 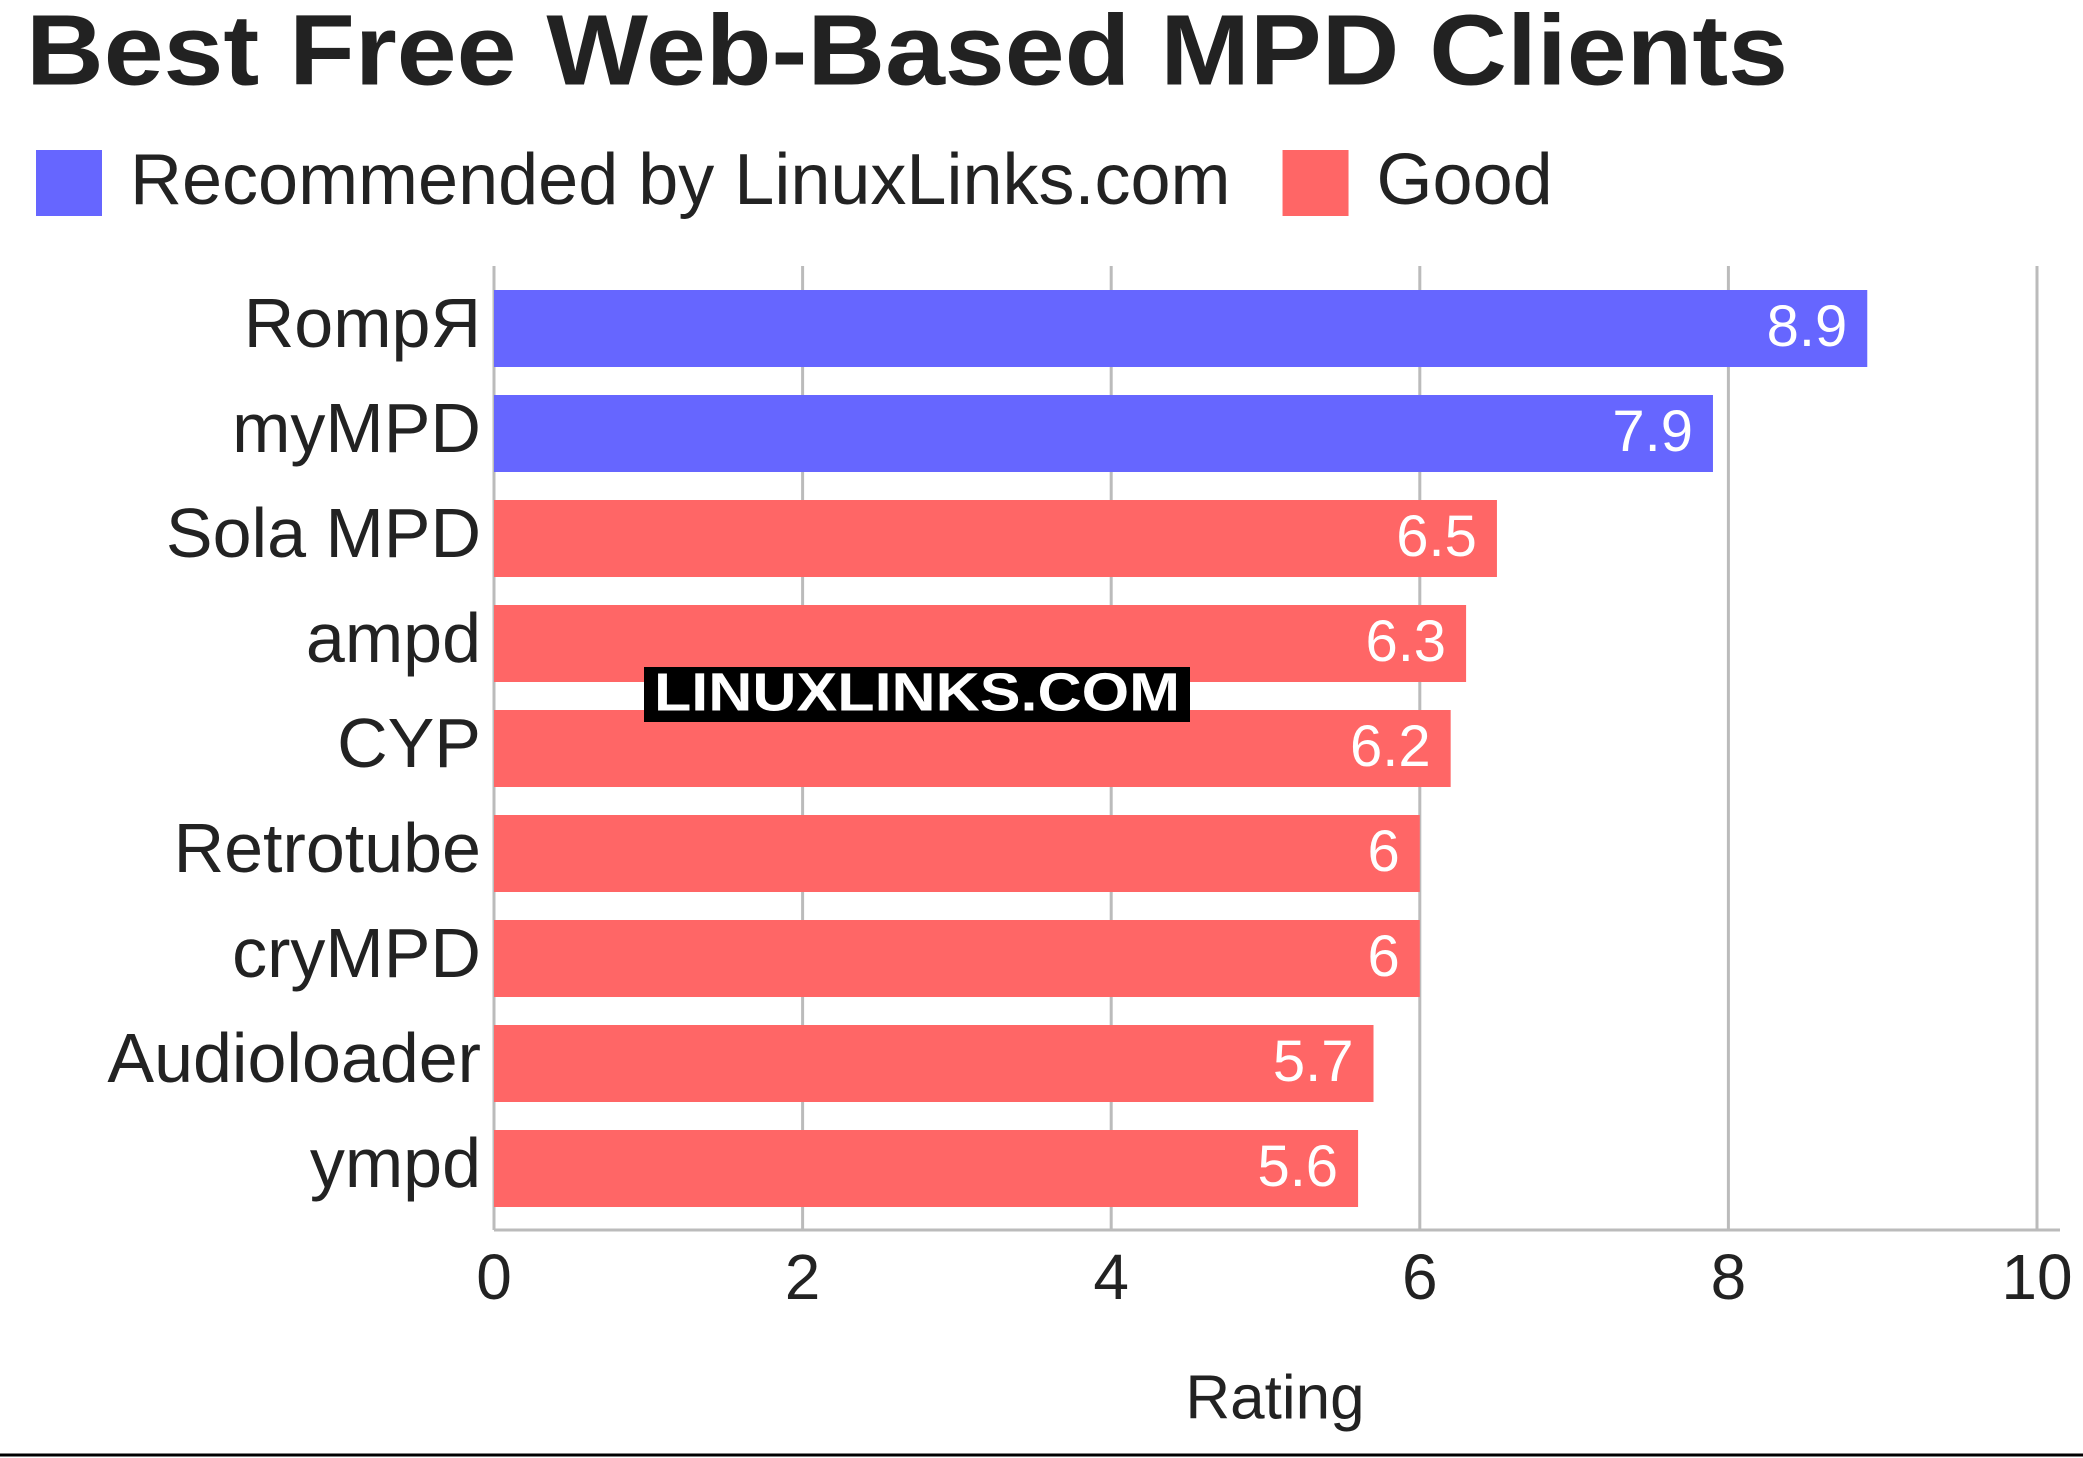 I want to click on y-tick-label: Retrotube, so click(x=327, y=848).